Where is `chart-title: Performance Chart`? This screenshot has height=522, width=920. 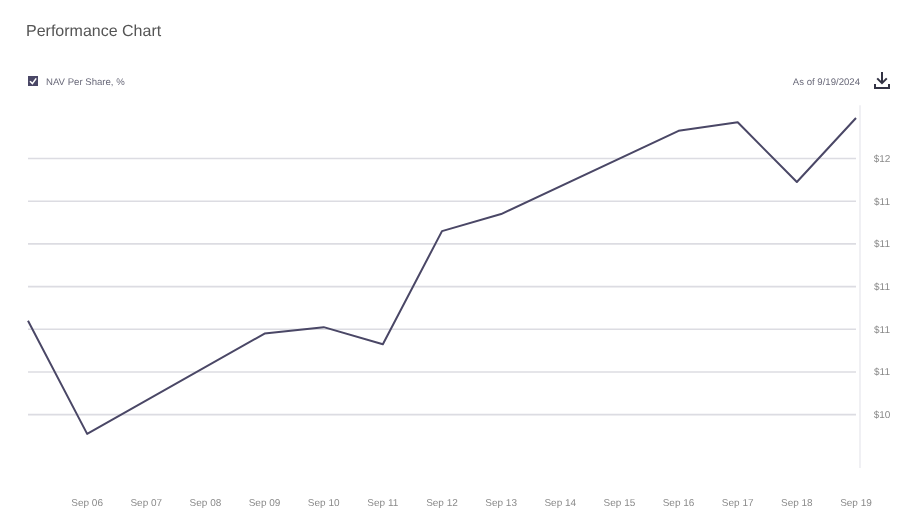
chart-title: Performance Chart is located at coordinates (94, 31).